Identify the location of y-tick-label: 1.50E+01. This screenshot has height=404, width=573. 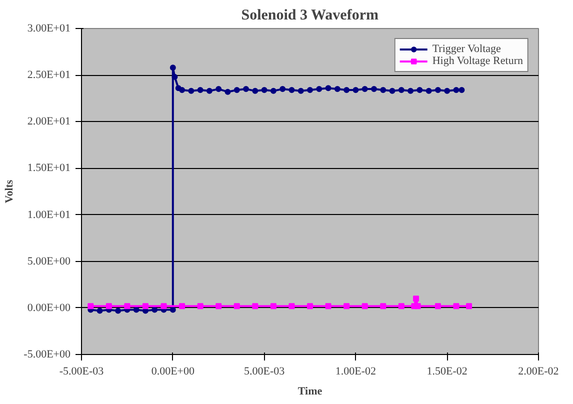
(49, 168).